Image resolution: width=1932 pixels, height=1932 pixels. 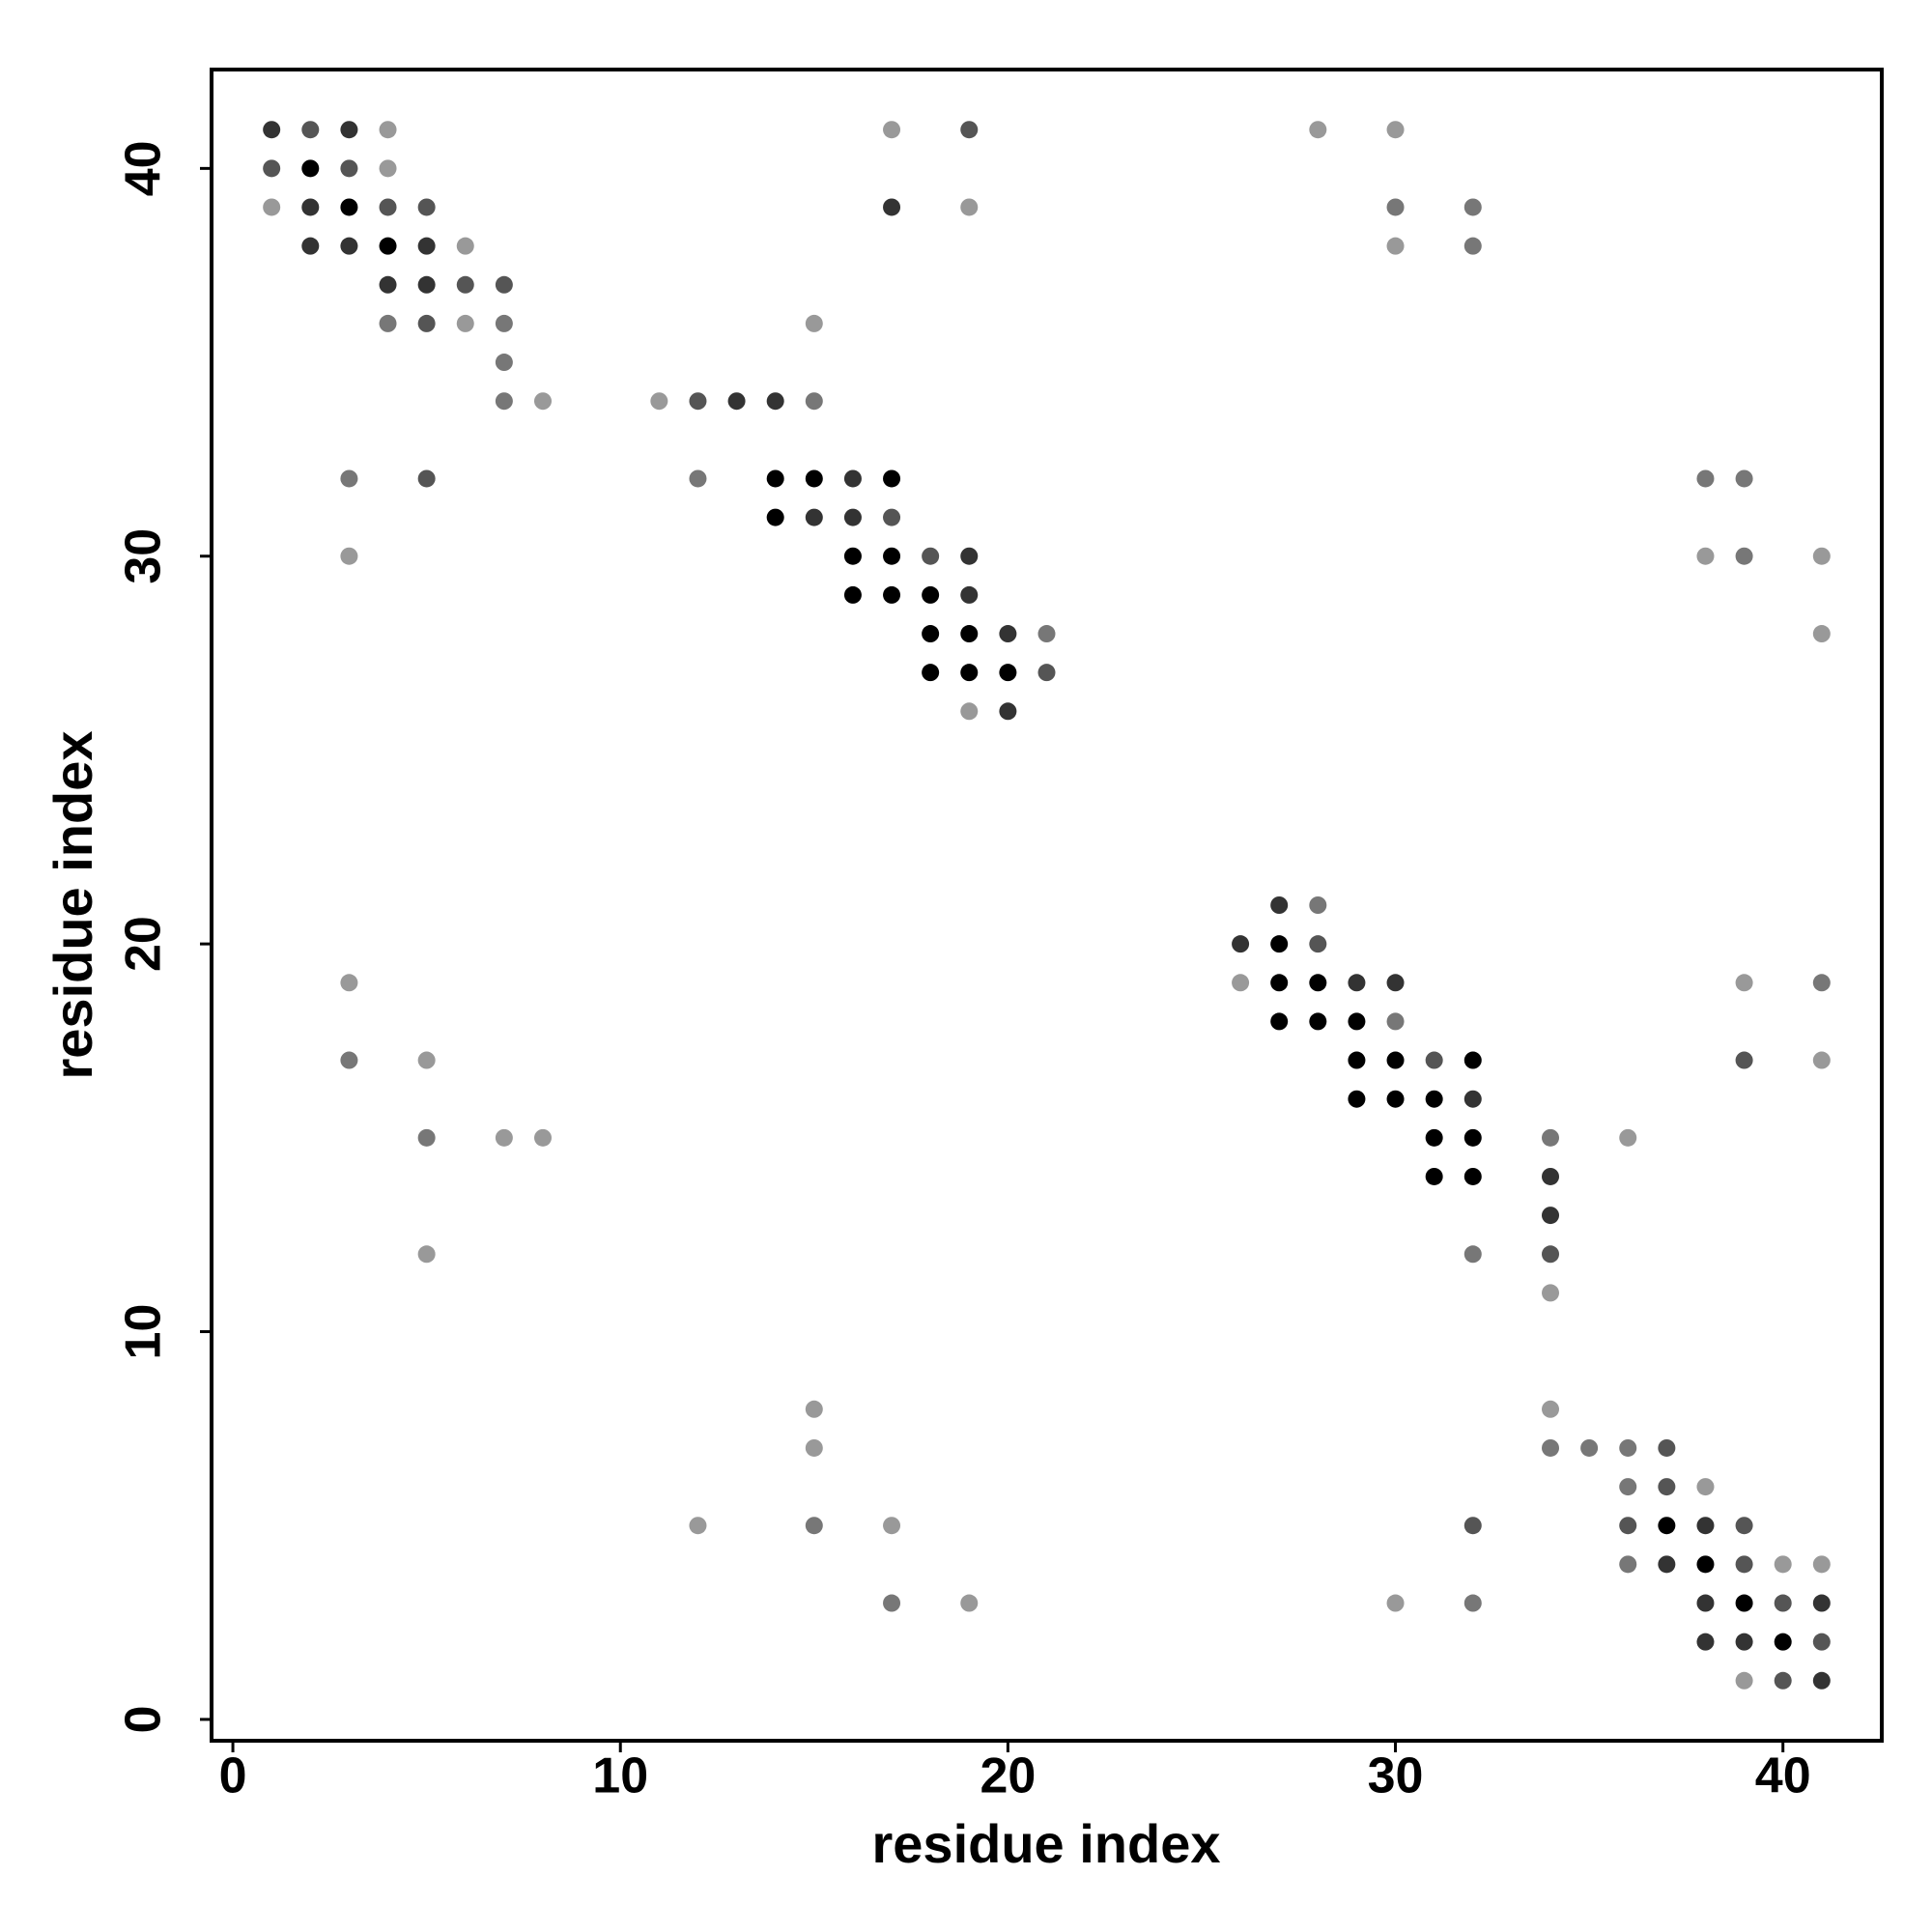 What do you see at coordinates (144, 944) in the screenshot?
I see `y-tick-label: 20` at bounding box center [144, 944].